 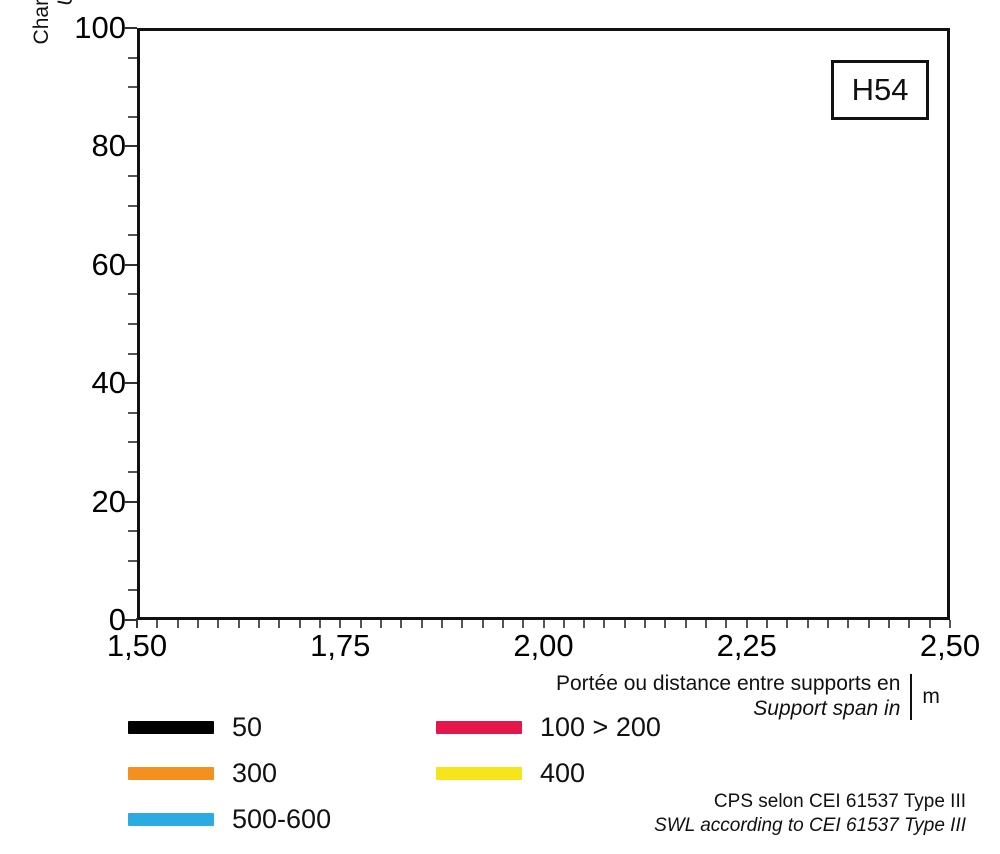 What do you see at coordinates (911, 696) in the screenshot?
I see `x-axis-unit-divider` at bounding box center [911, 696].